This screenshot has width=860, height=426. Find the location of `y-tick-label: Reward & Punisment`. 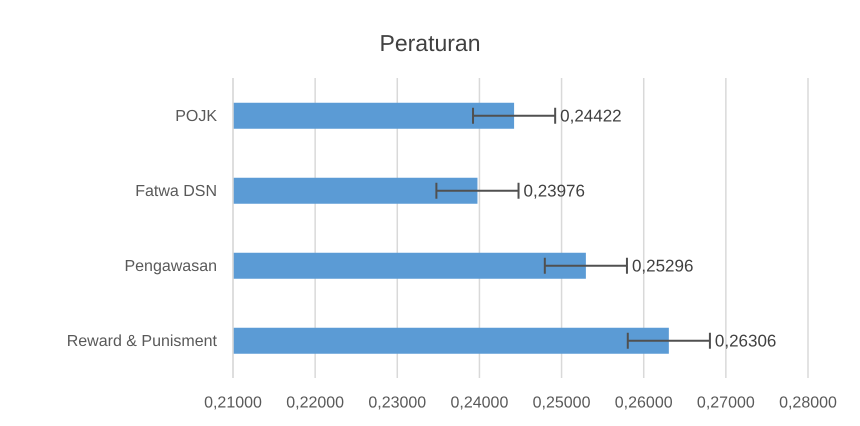

y-tick-label: Reward & Punisment is located at coordinates (142, 341).